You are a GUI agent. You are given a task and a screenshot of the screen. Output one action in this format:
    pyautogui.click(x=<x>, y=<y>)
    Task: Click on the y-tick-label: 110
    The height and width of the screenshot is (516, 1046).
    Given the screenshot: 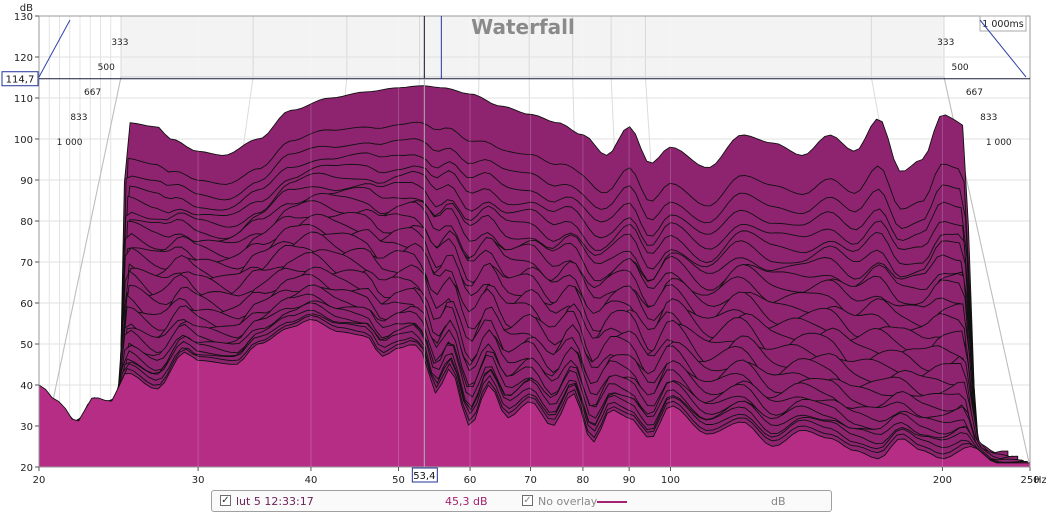 What is the action you would take?
    pyautogui.click(x=23, y=99)
    